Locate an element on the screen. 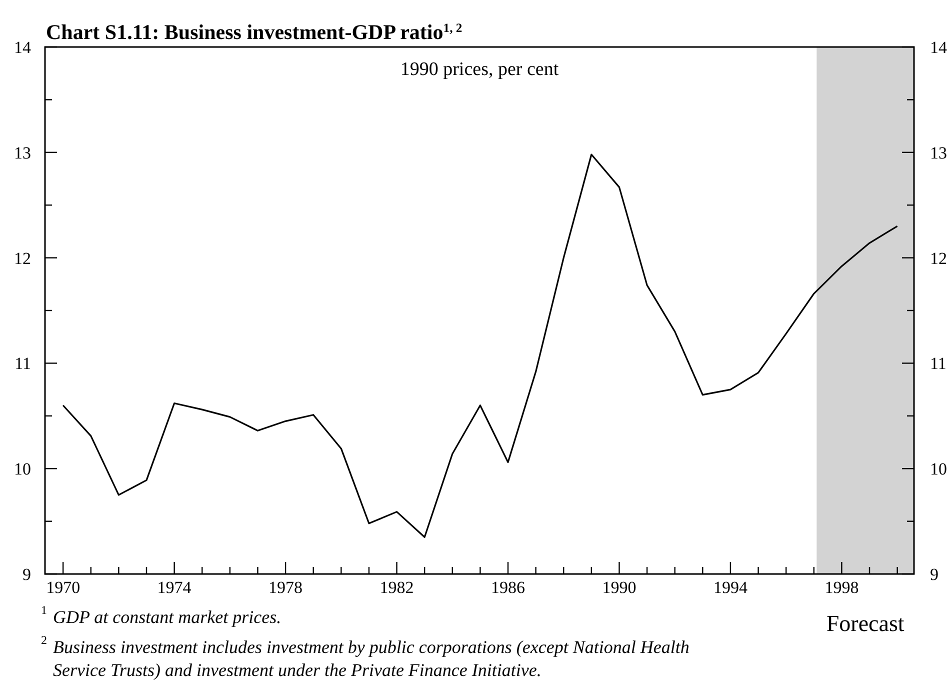 The height and width of the screenshot is (689, 951). y-tick-label: 9 is located at coordinates (26, 574).